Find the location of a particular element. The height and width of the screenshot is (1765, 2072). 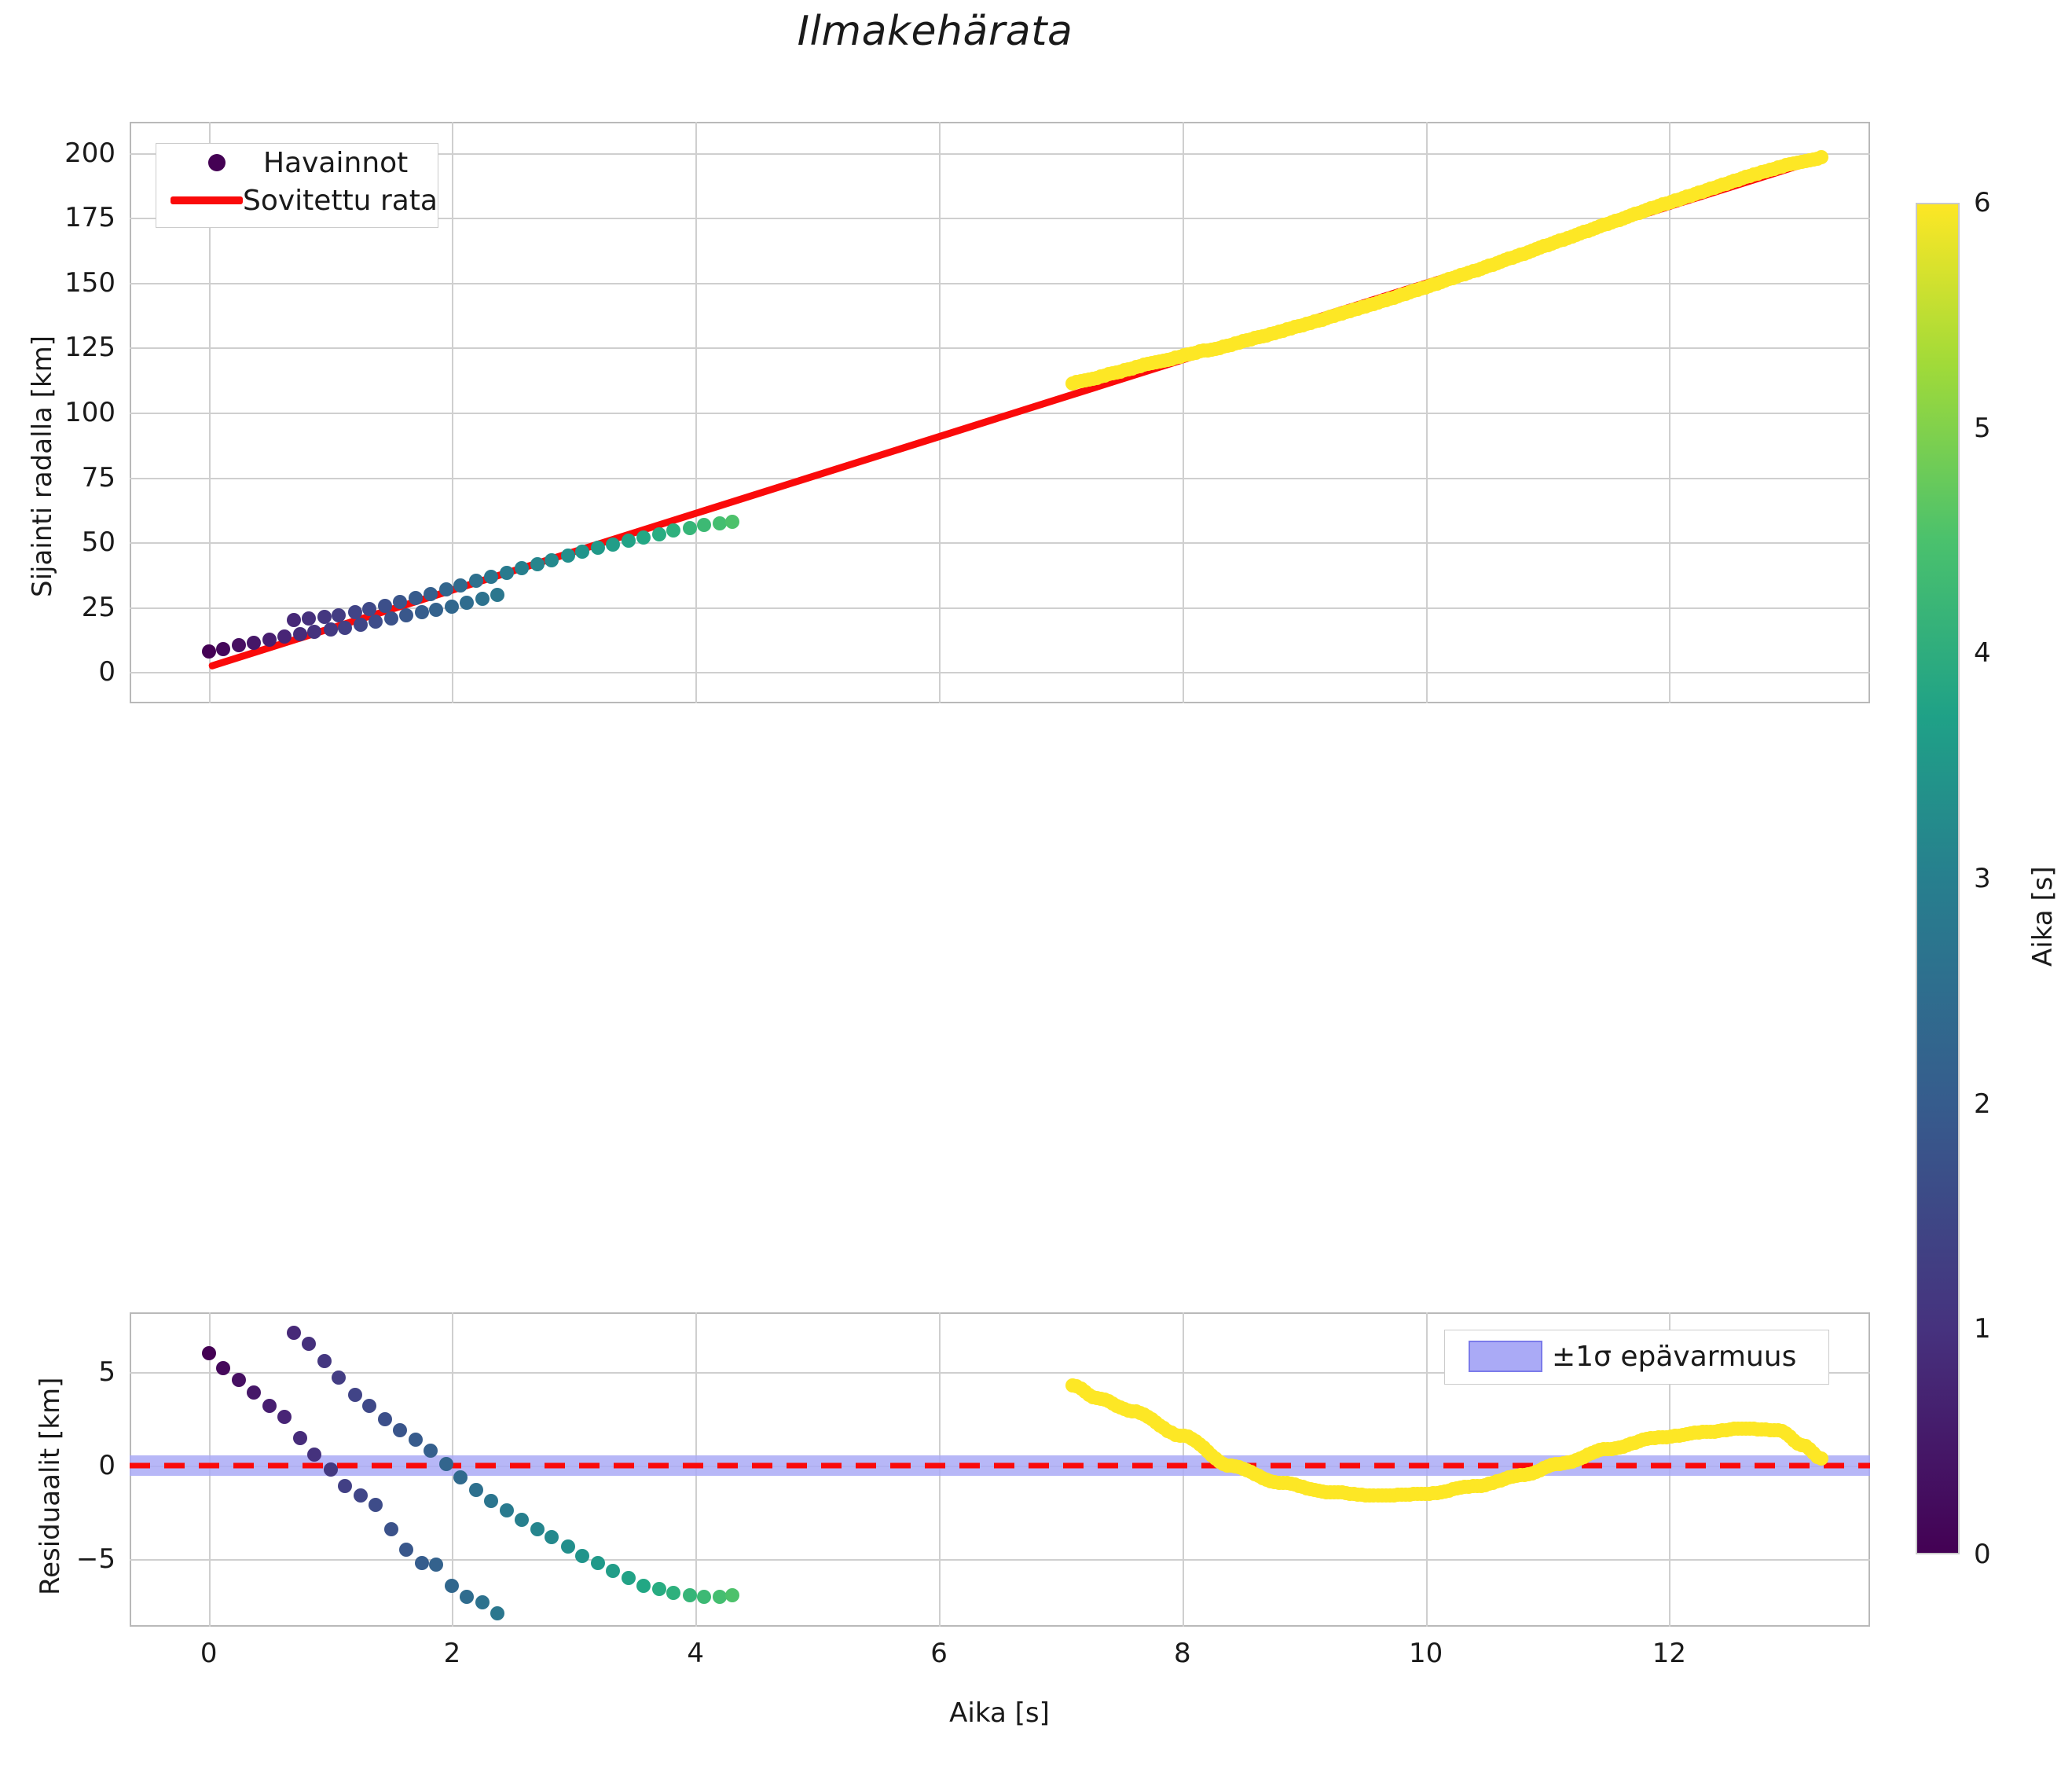

residual-ylabel: Residuaalit [km] is located at coordinates (50, 1486).